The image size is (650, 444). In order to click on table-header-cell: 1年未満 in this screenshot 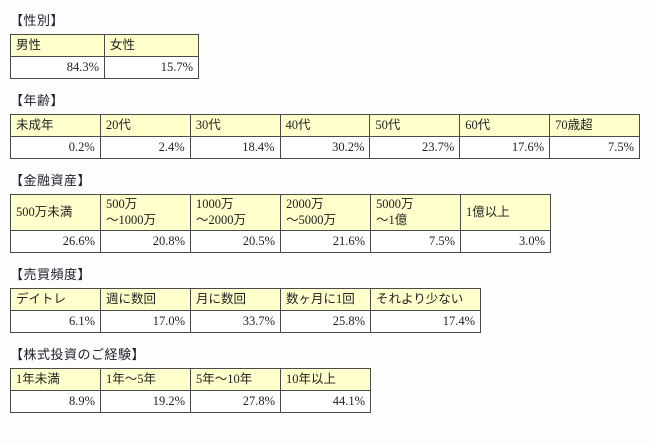, I will do `click(55, 379)`.